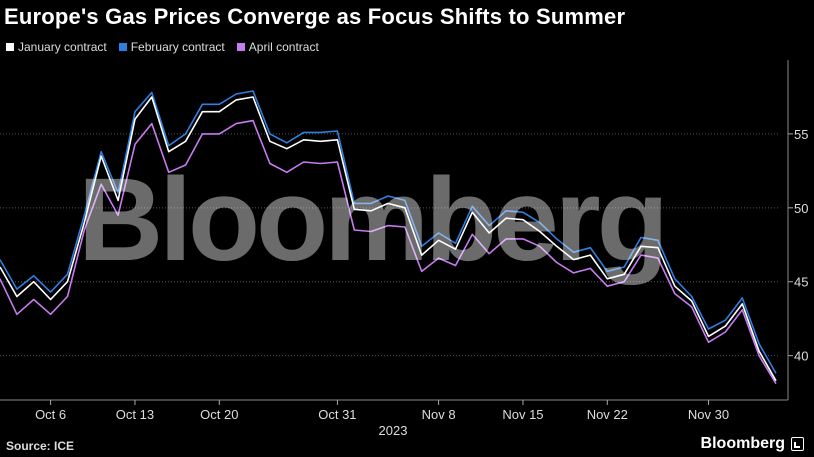  What do you see at coordinates (40, 446) in the screenshot?
I see `source-note: Source: ICE` at bounding box center [40, 446].